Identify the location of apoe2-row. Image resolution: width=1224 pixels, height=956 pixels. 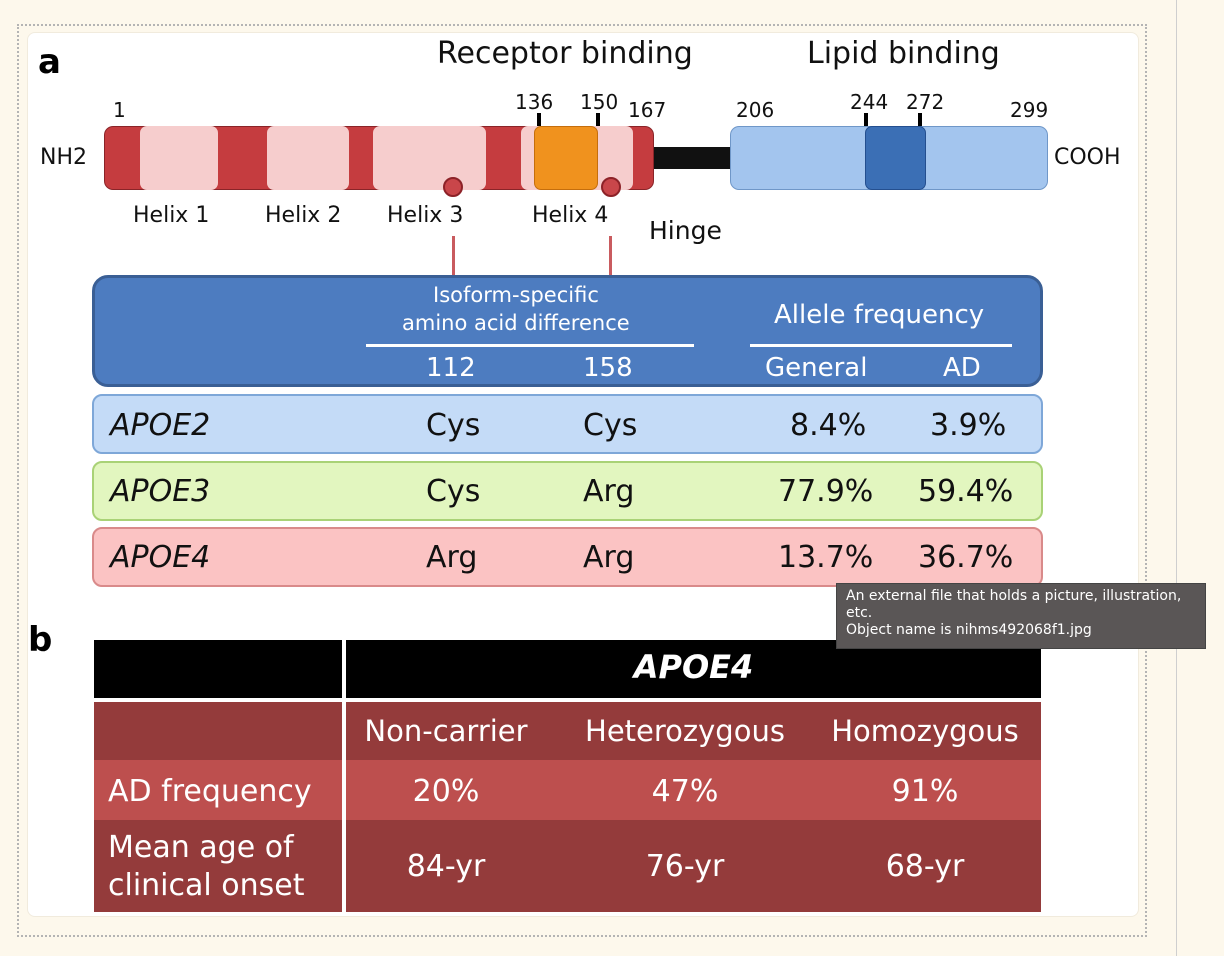
(567, 424).